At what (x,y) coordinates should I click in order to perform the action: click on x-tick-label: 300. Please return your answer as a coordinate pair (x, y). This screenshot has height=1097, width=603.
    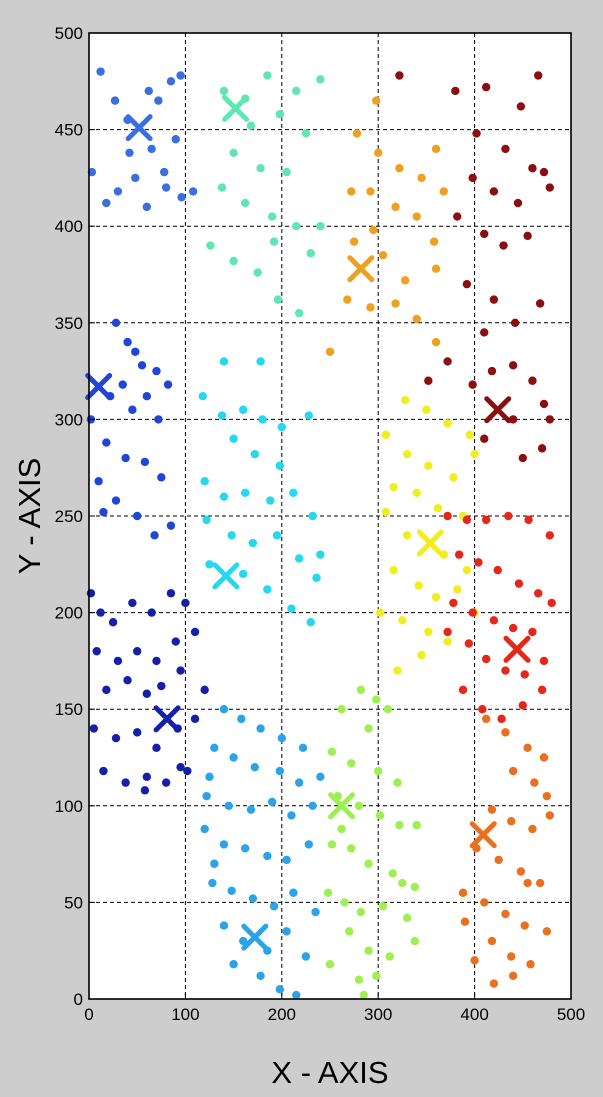
    Looking at the image, I should click on (378, 1014).